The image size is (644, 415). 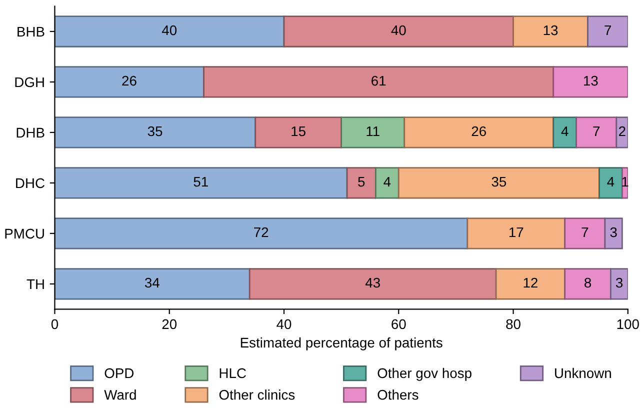 I want to click on data-label: 51, so click(x=201, y=181).